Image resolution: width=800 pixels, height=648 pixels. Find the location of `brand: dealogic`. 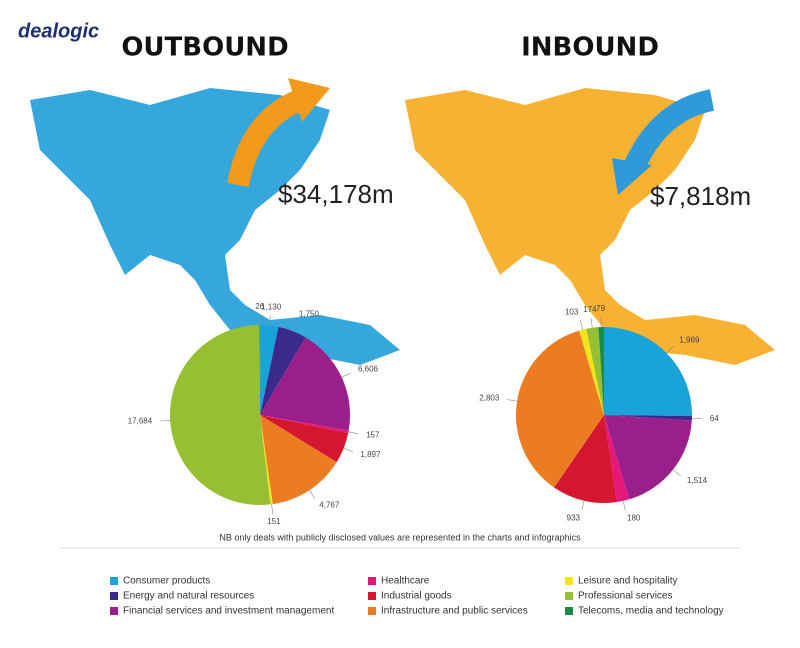

brand: dealogic is located at coordinates (58, 31).